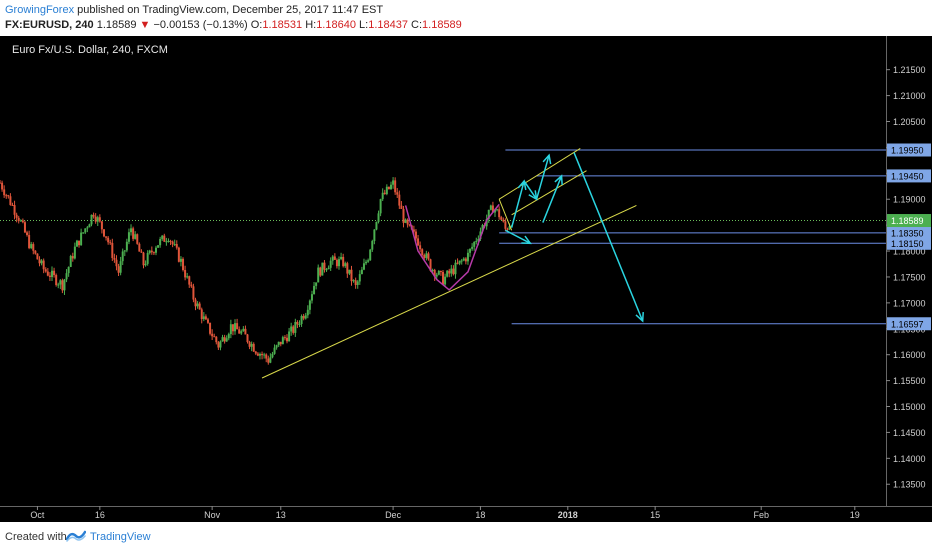 The image size is (932, 550). What do you see at coordinates (40, 10) in the screenshot?
I see `author-link: GrowingForex` at bounding box center [40, 10].